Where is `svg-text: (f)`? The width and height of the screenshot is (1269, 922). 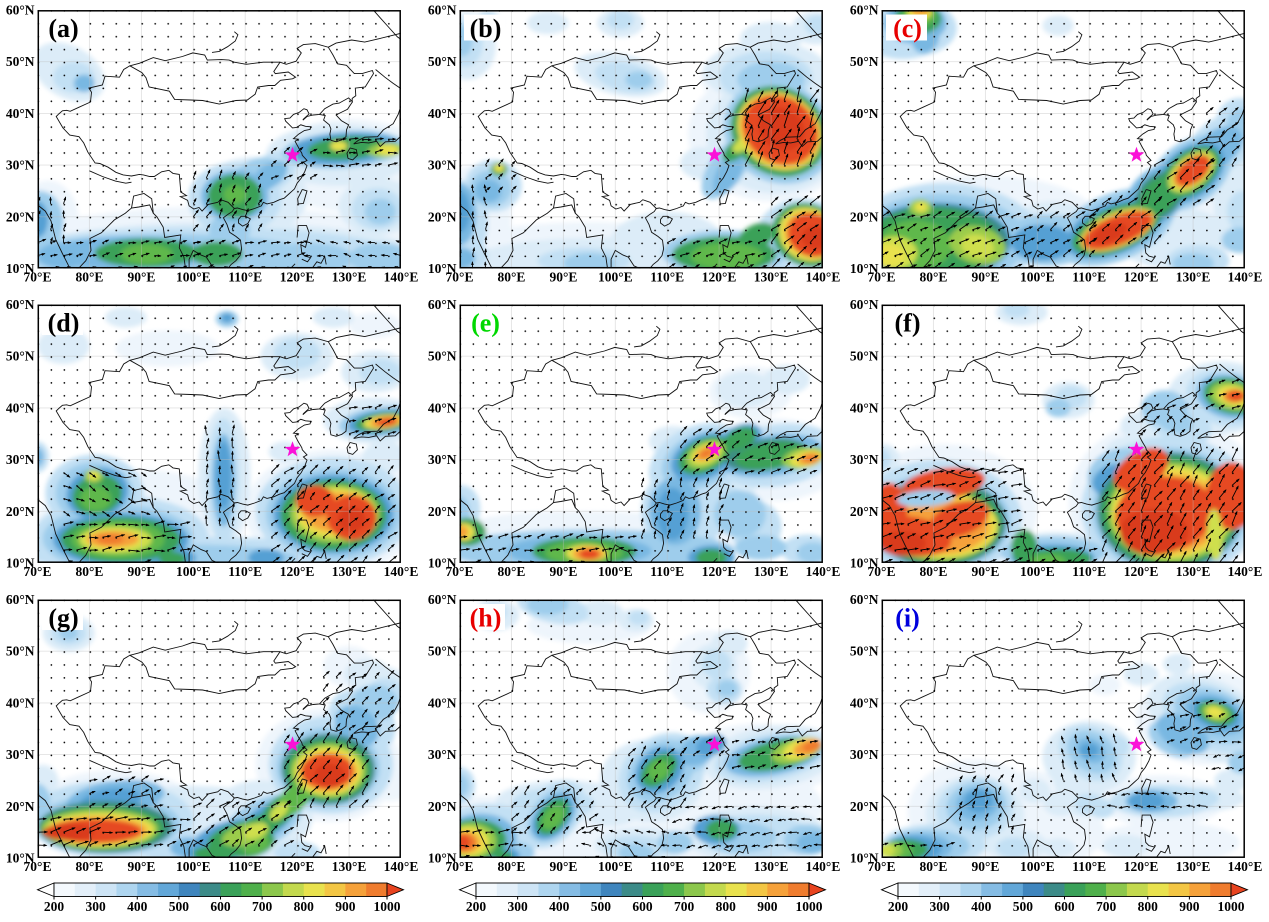 svg-text: (f) is located at coordinates (908, 323).